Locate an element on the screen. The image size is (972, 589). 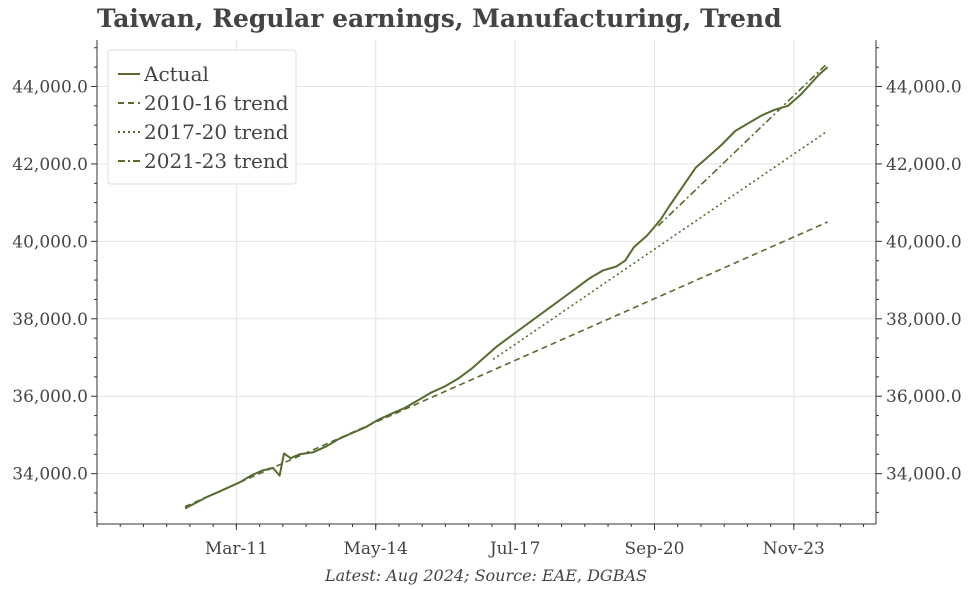
x-tick-label: Nov-23 is located at coordinates (794, 549).